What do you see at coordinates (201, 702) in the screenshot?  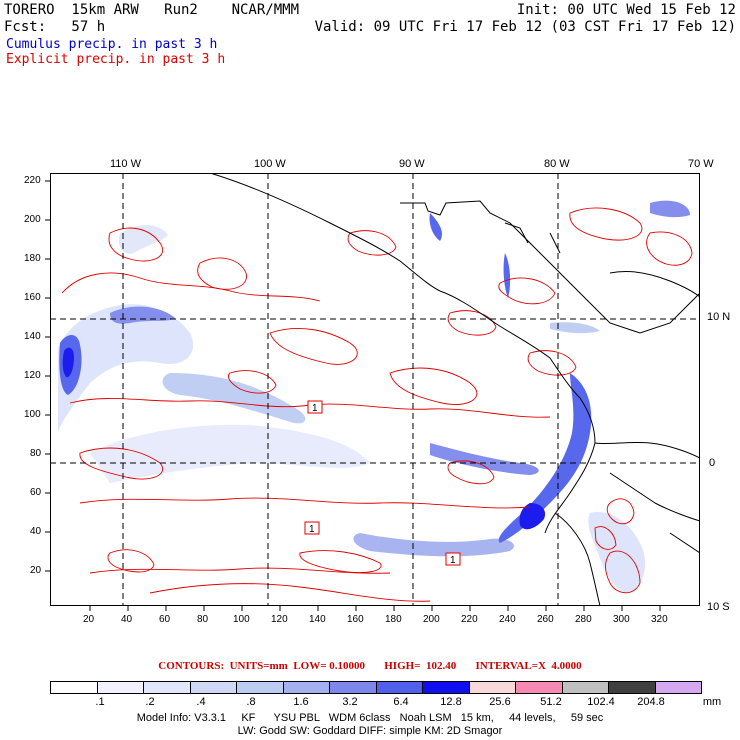 I see `colorbar-label: .4` at bounding box center [201, 702].